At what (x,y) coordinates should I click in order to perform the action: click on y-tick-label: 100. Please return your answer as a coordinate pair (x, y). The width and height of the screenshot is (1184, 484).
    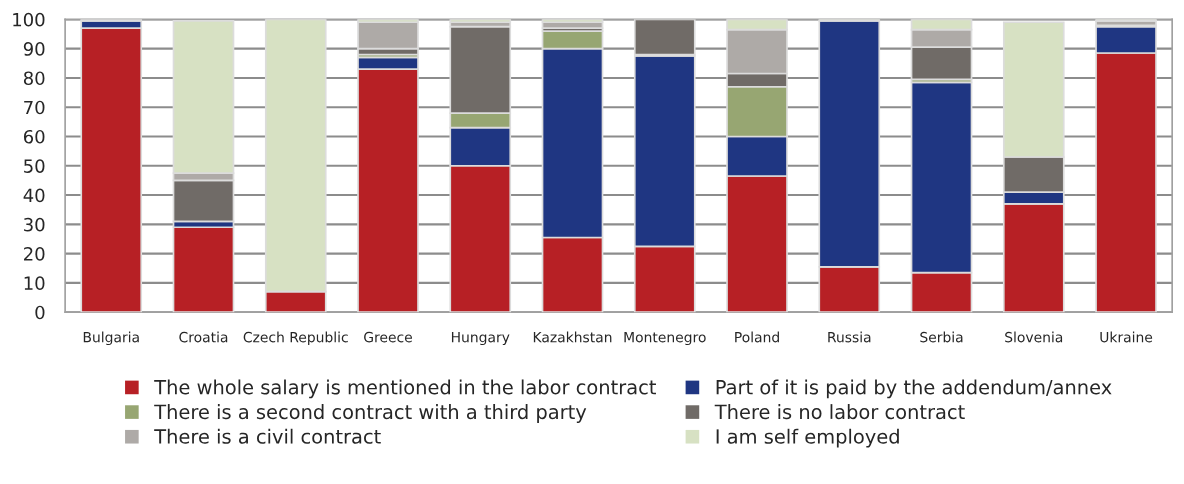
    Looking at the image, I should click on (29, 19).